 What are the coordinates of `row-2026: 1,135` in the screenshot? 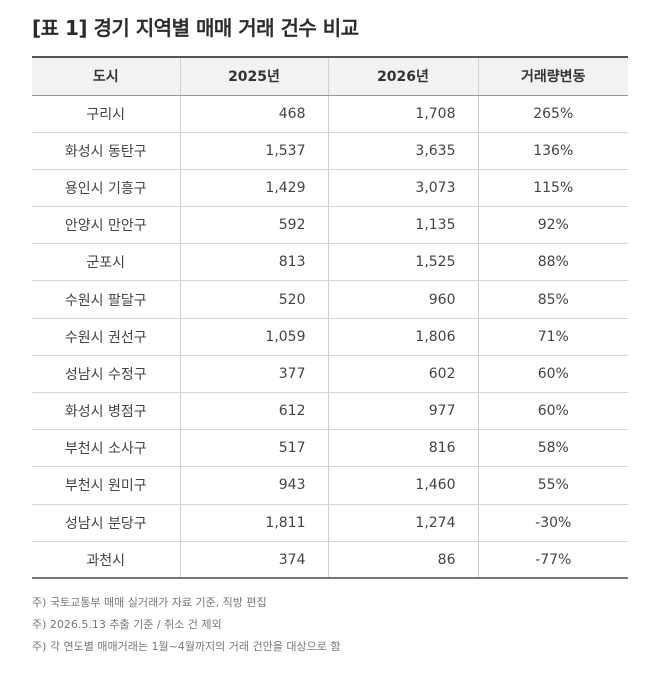 It's located at (403, 225).